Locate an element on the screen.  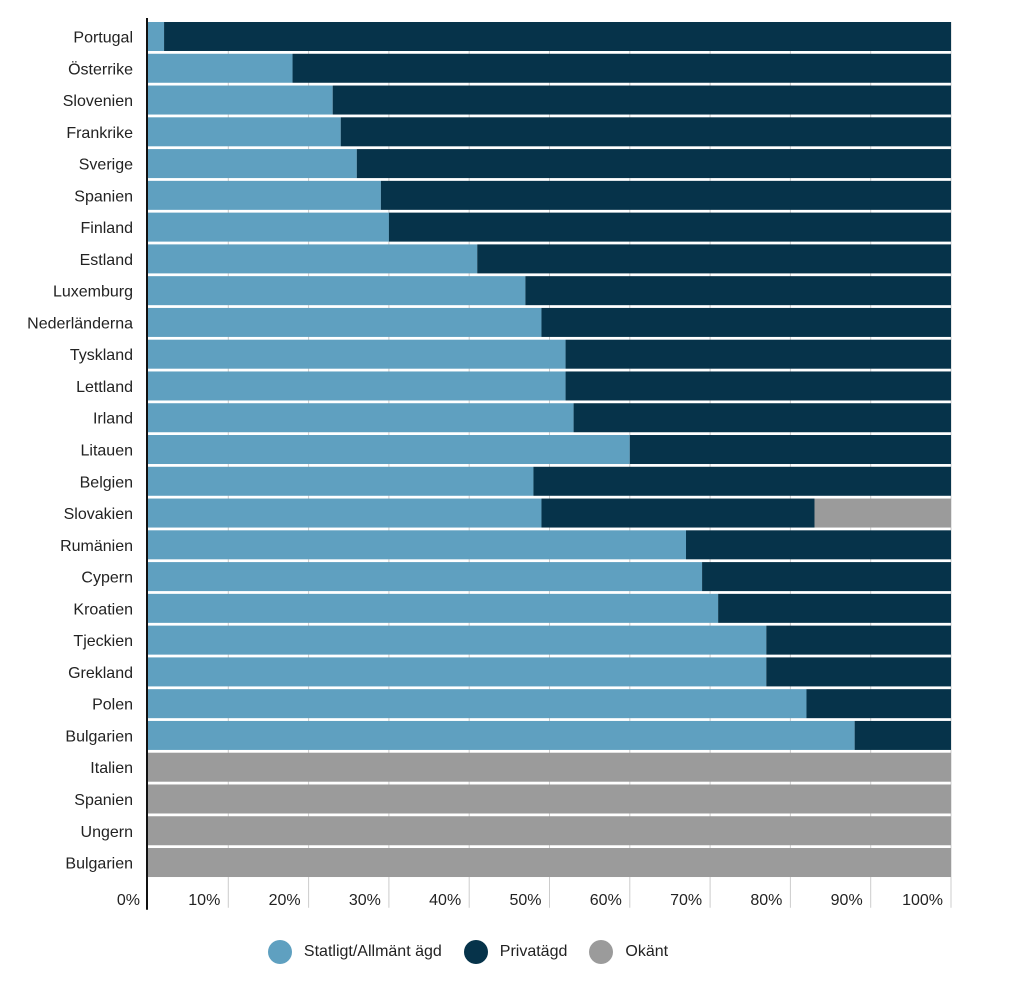
category-label: Finland is located at coordinates (107, 228).